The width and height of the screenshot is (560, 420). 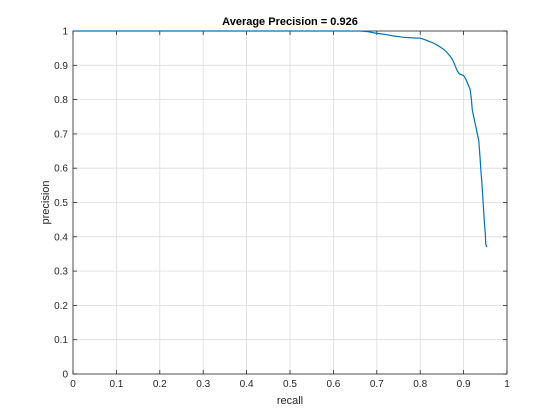 I want to click on y-tick-label: 0.5, so click(x=61, y=203).